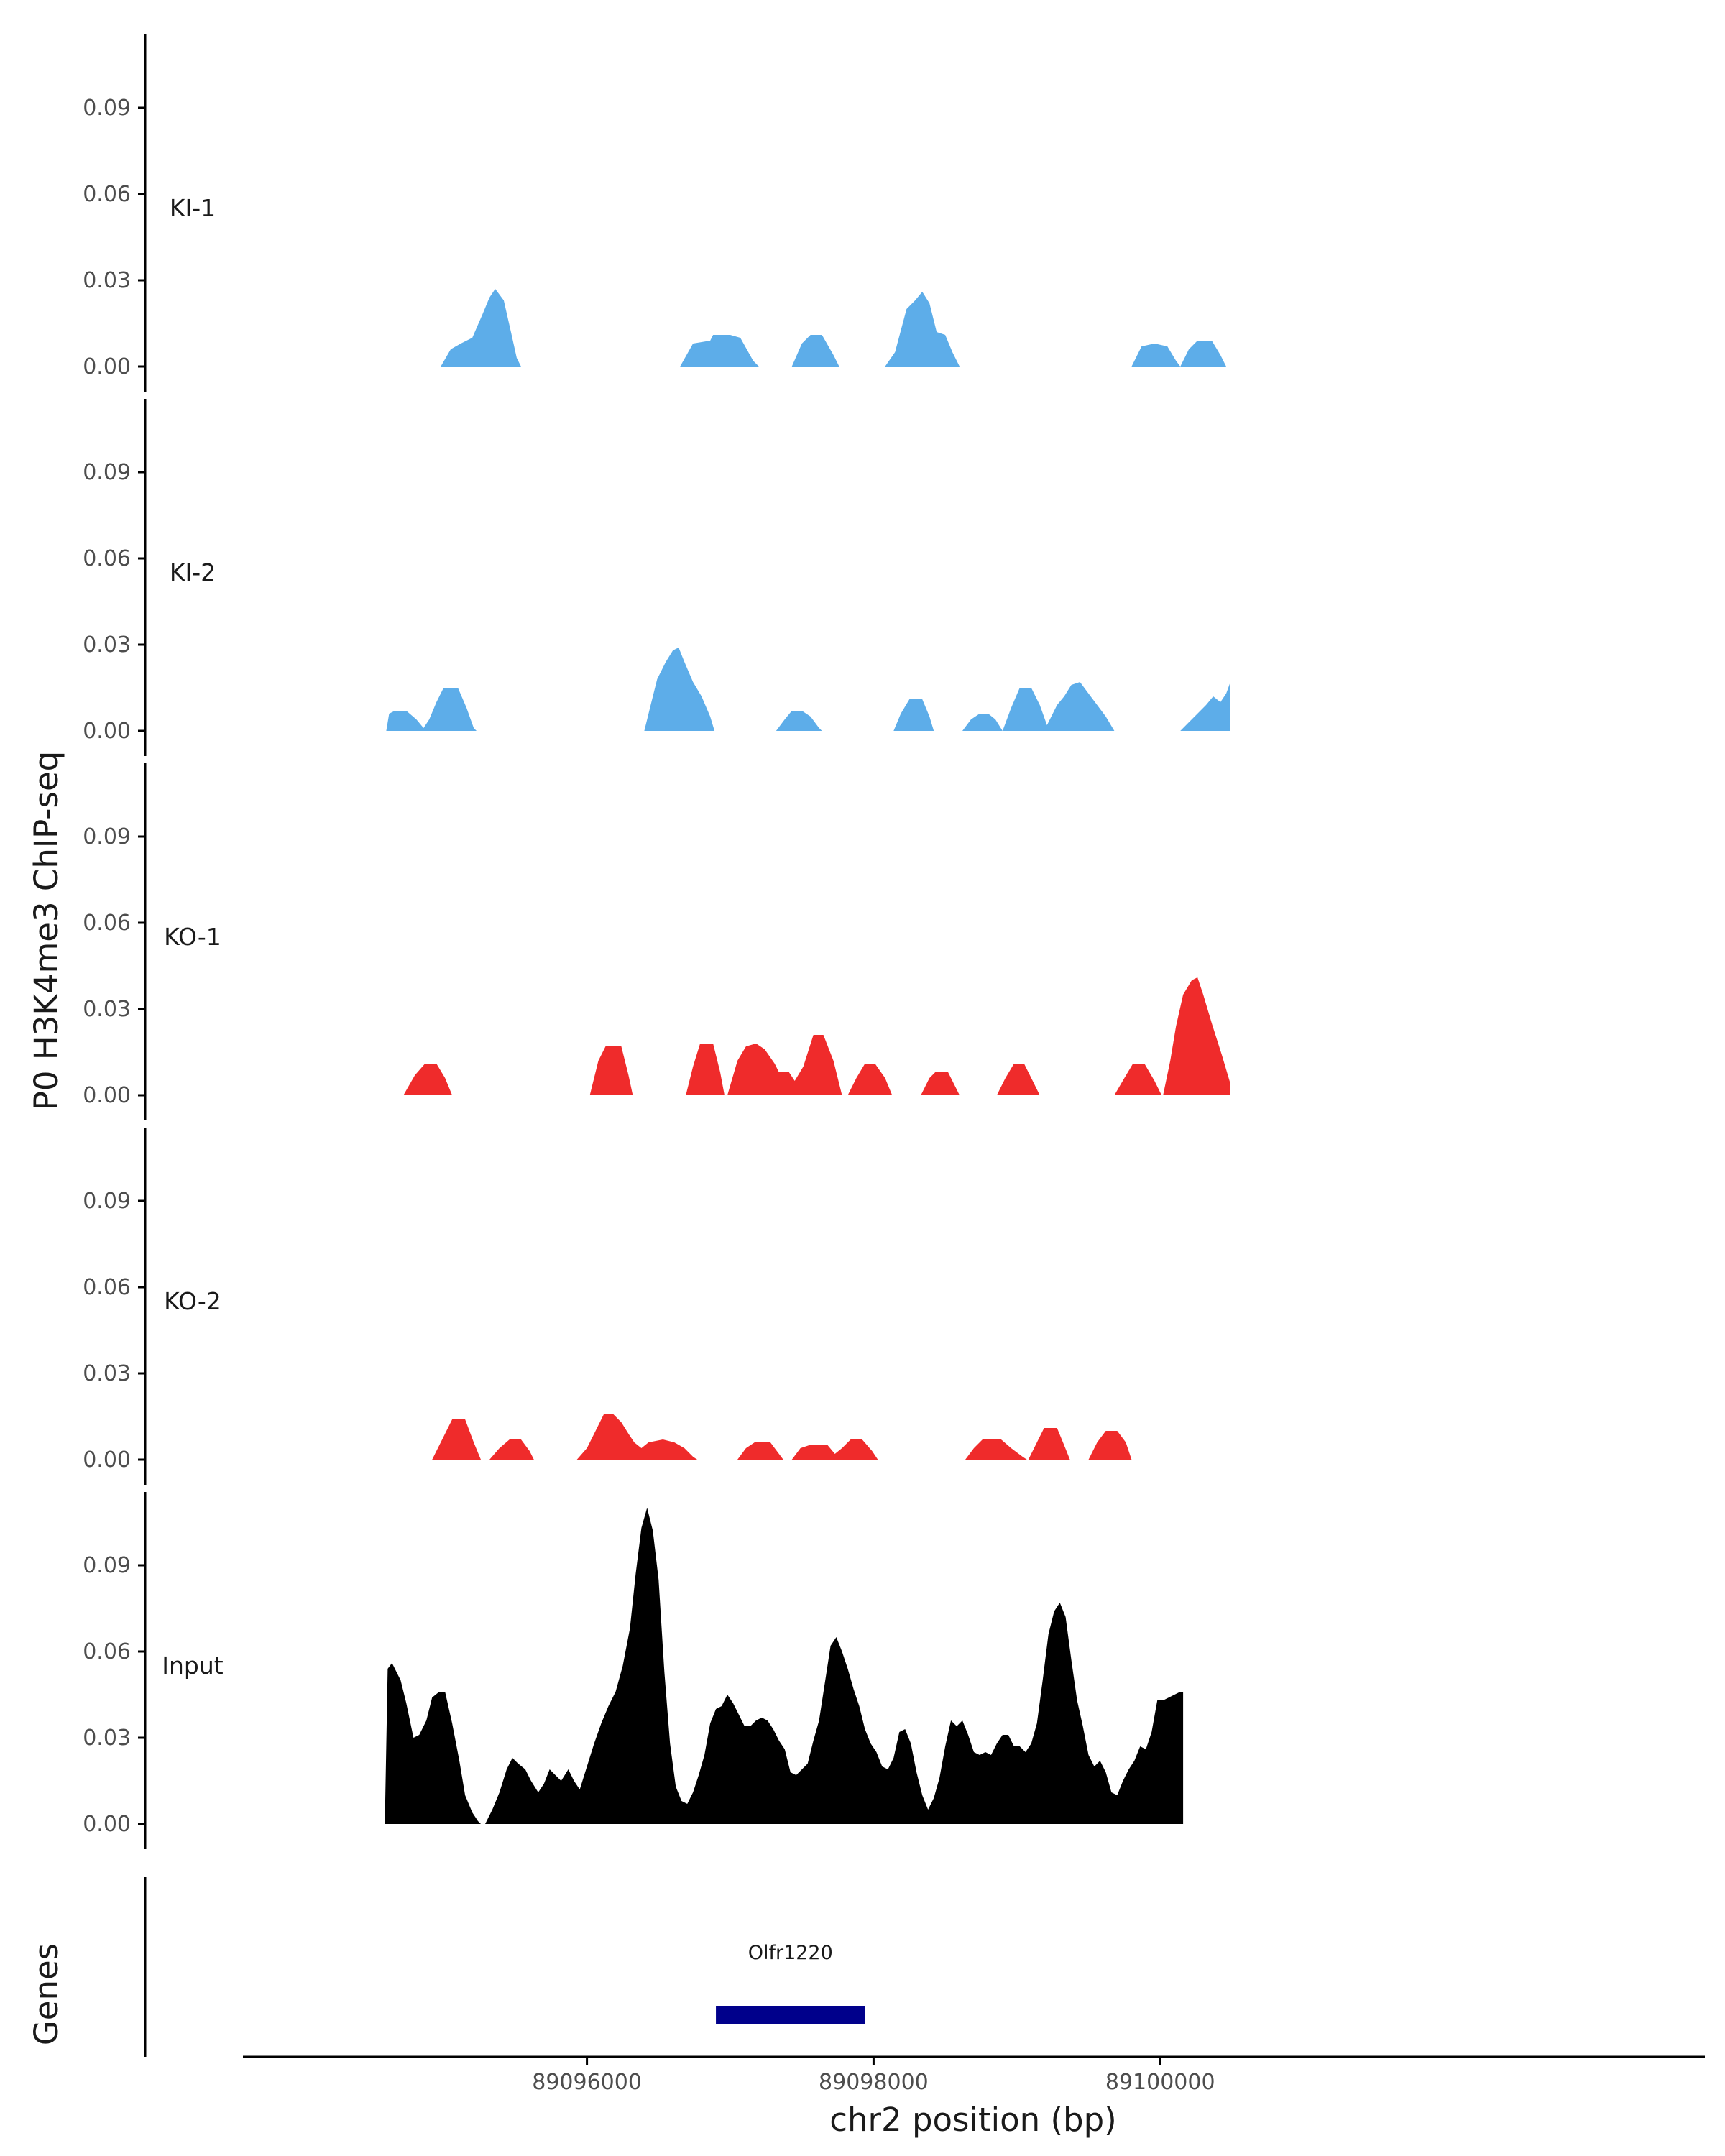  Describe the element at coordinates (607, 1306) in the screenshot. I see `track-ko-2: 0.00 0.03 0.06 0.09 KO-2` at that location.